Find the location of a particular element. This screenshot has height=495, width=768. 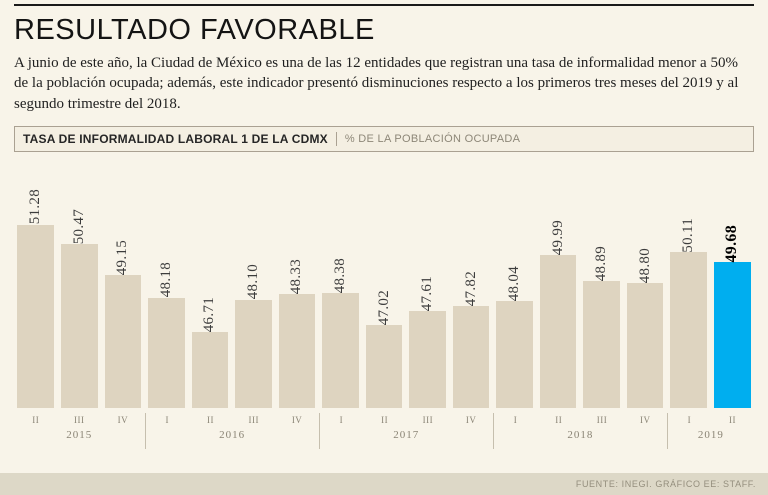

quarter-label-row: I II is located at coordinates (711, 420).